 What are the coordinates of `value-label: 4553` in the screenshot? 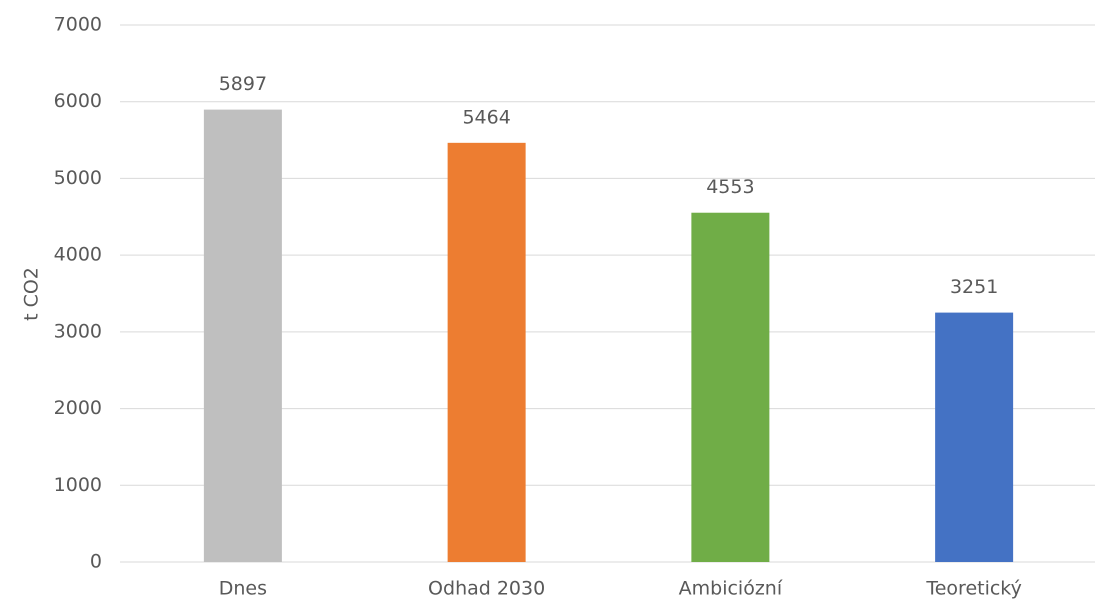 It's located at (730, 187).